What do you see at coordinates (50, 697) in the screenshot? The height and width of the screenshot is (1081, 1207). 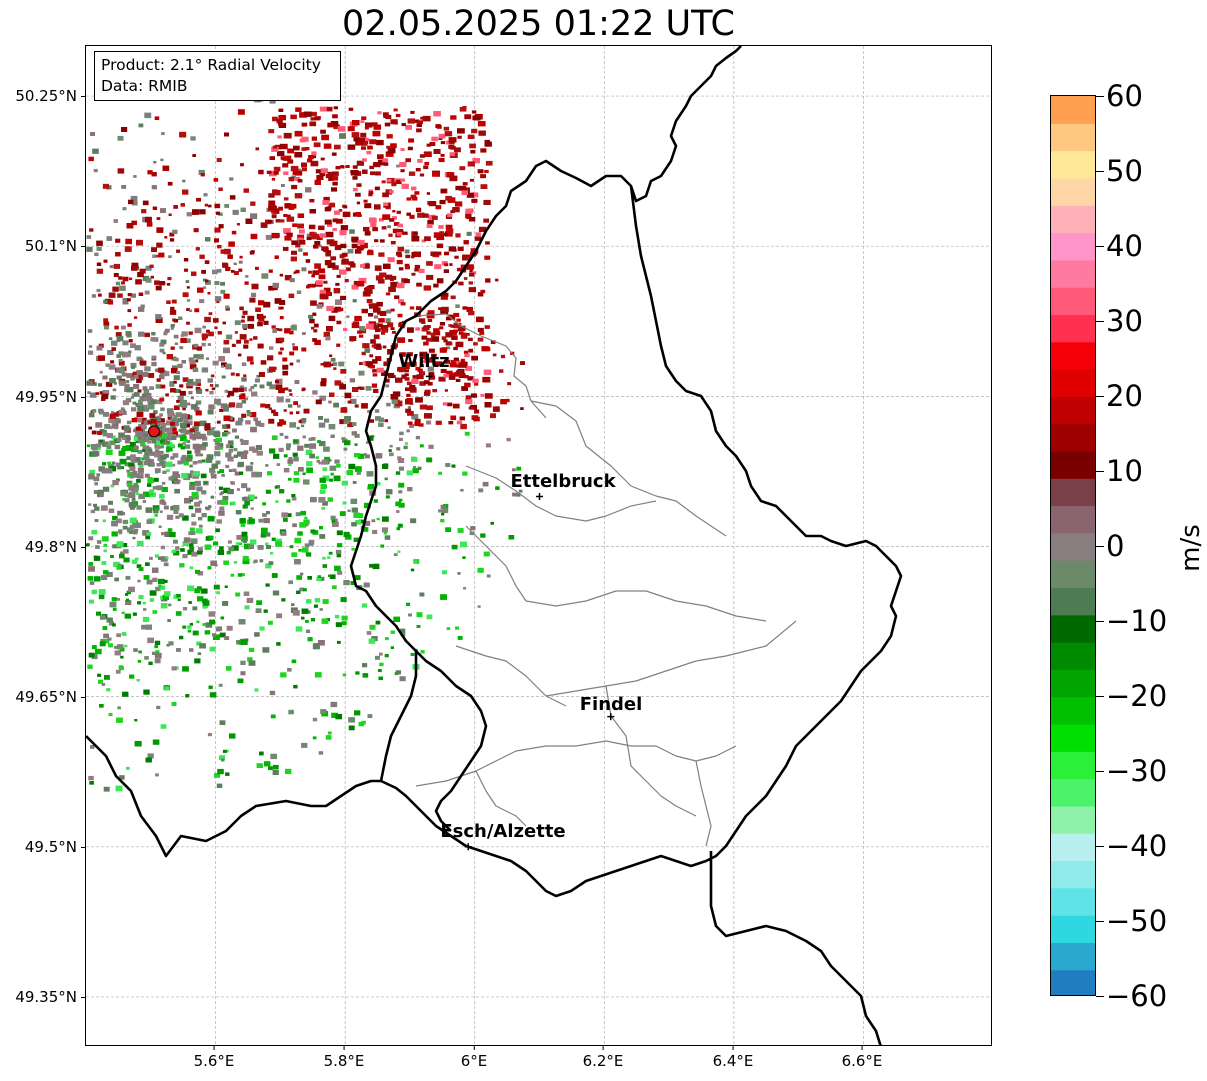 I see `lat-tick-label: 49.65°N` at bounding box center [50, 697].